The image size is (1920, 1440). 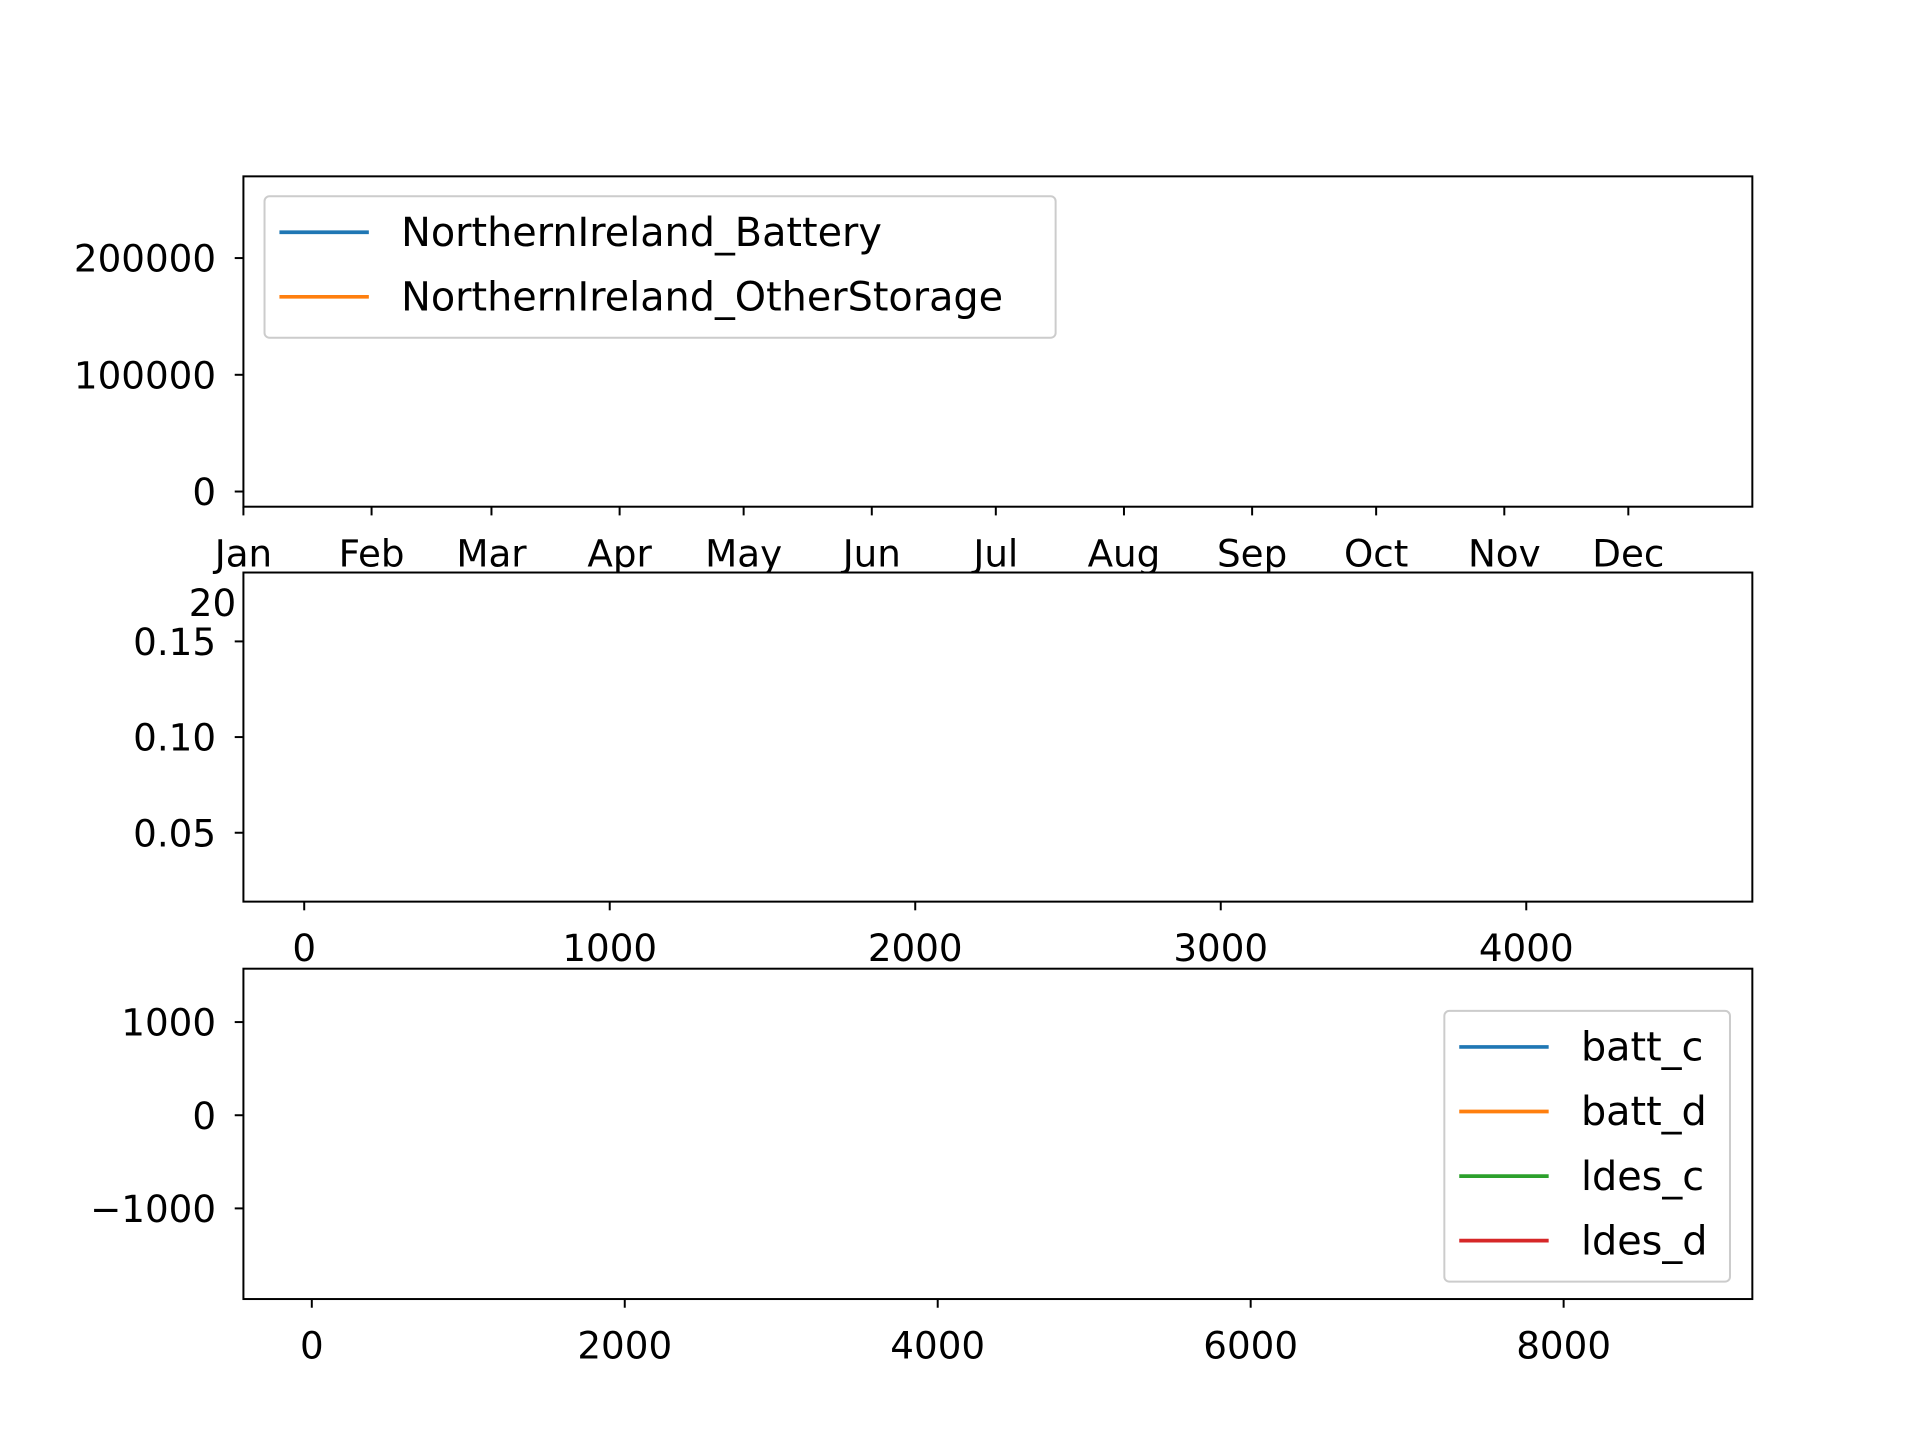 What do you see at coordinates (1628, 553) in the screenshot?
I see `x-tick-label: Dec` at bounding box center [1628, 553].